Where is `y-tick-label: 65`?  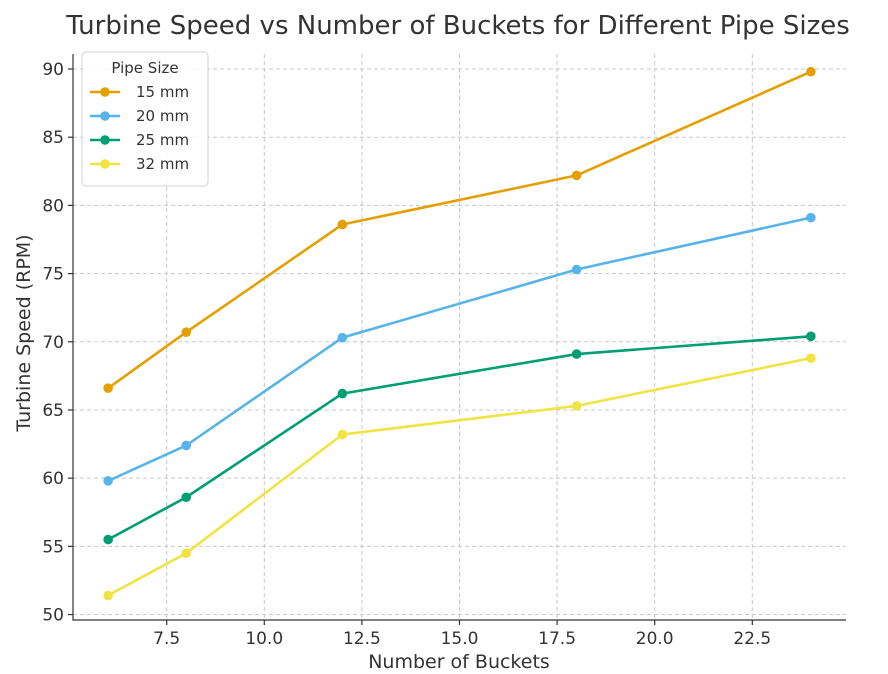 y-tick-label: 65 is located at coordinates (53, 411).